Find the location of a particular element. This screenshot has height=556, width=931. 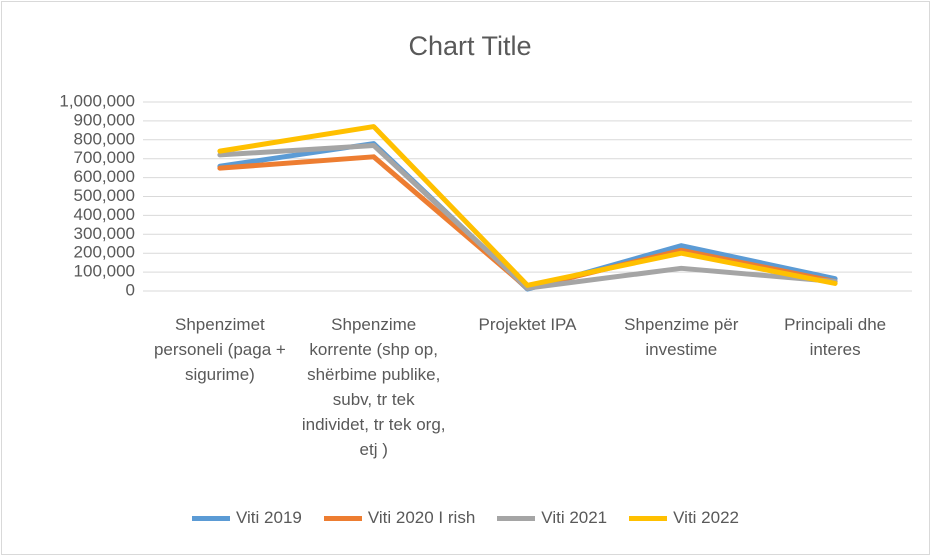

y-tick-label: 600,000 is located at coordinates (104, 176).